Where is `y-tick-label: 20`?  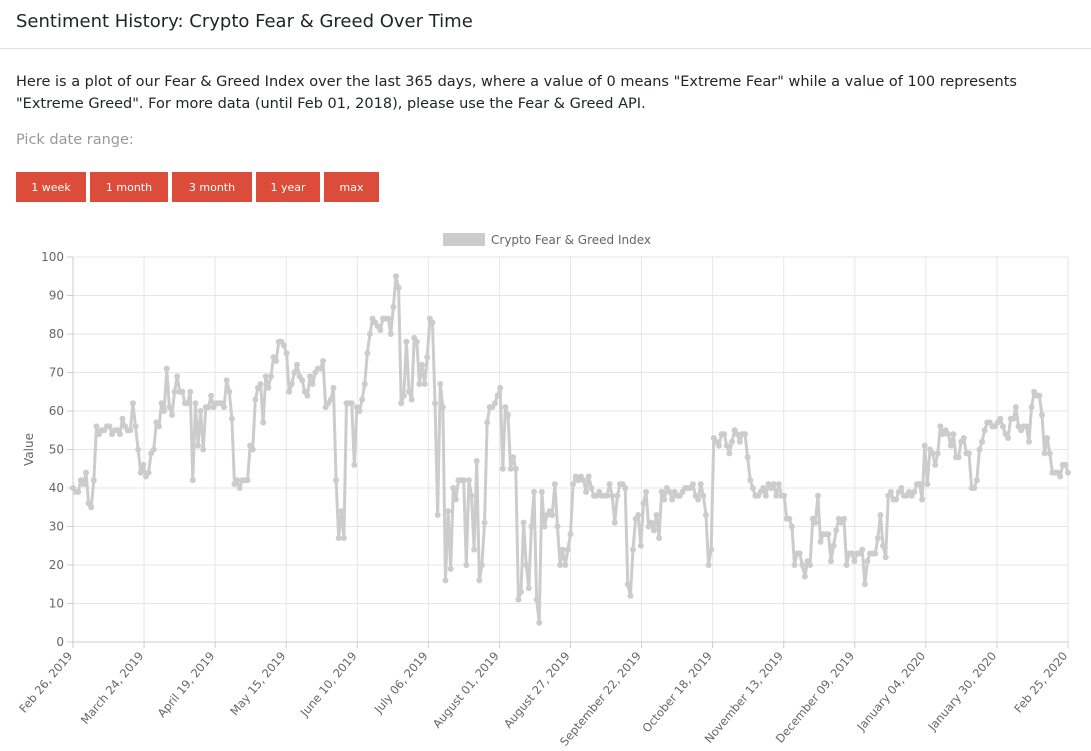 y-tick-label: 20 is located at coordinates (56, 565).